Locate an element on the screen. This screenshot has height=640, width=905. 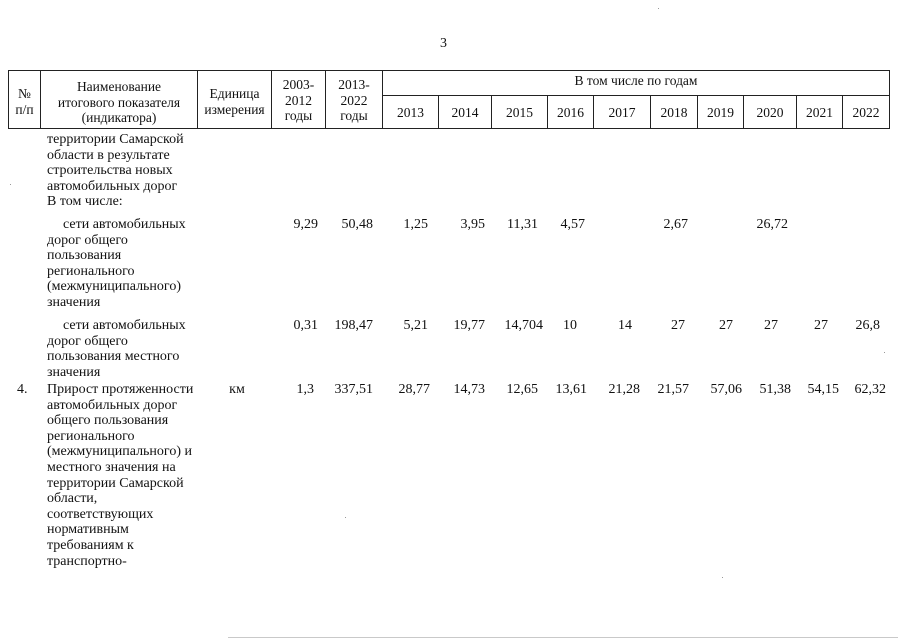
row4-year-value: 54,15 is located at coordinates (823, 389).